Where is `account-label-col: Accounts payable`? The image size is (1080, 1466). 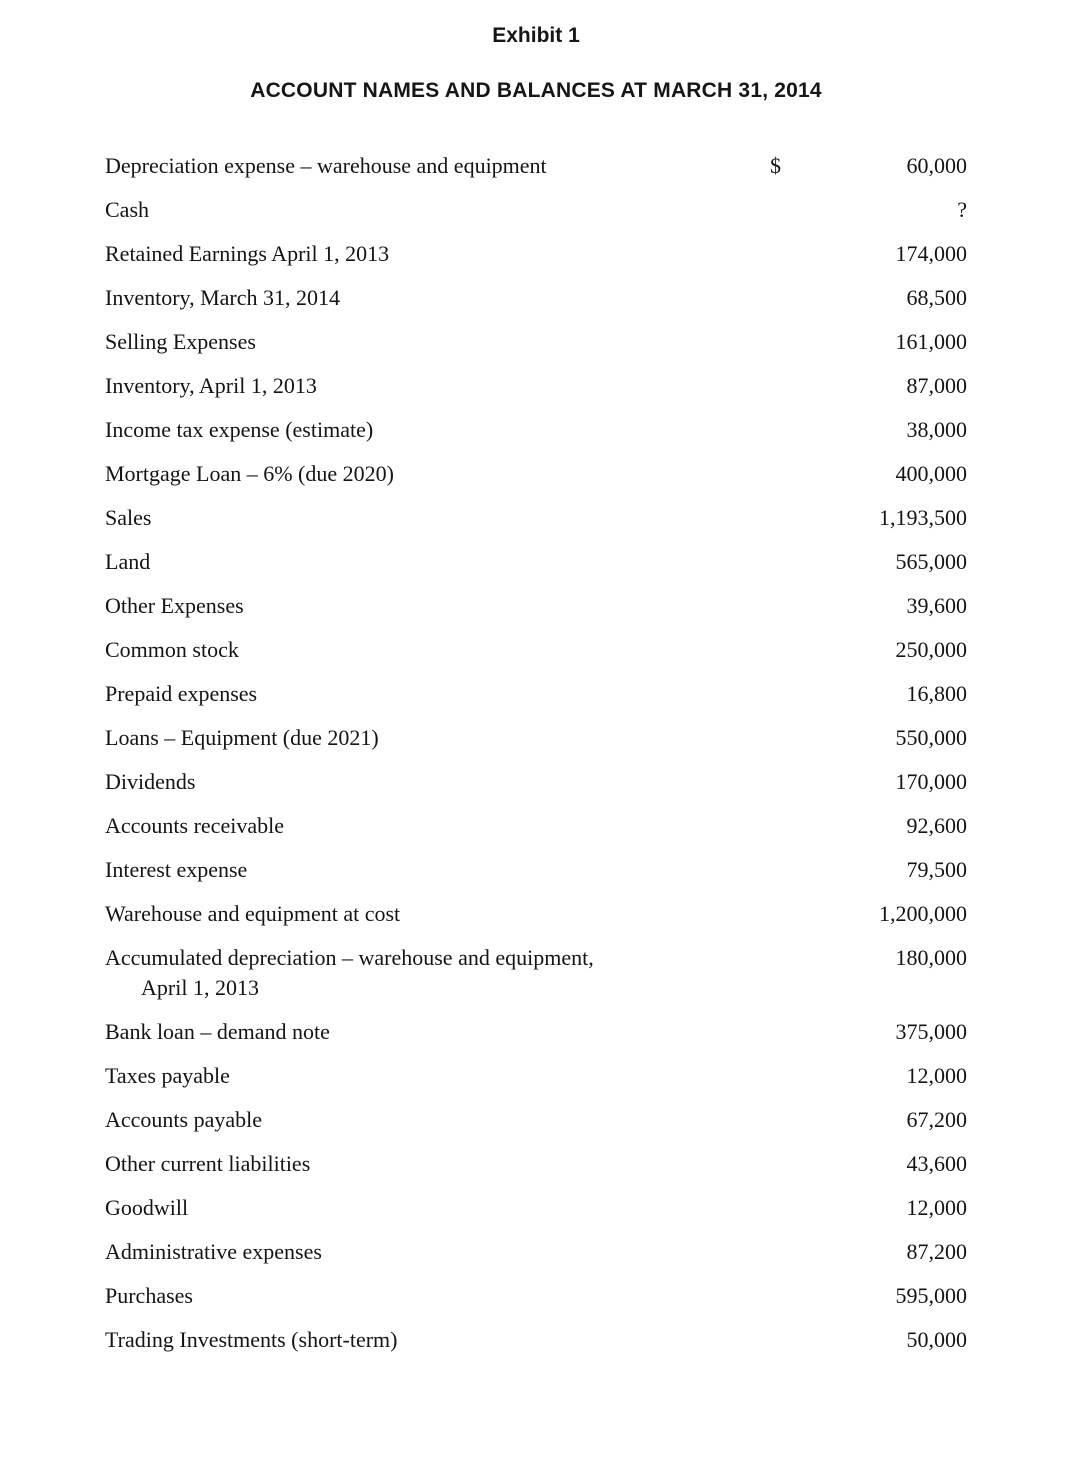
account-label-col: Accounts payable is located at coordinates (437, 1120).